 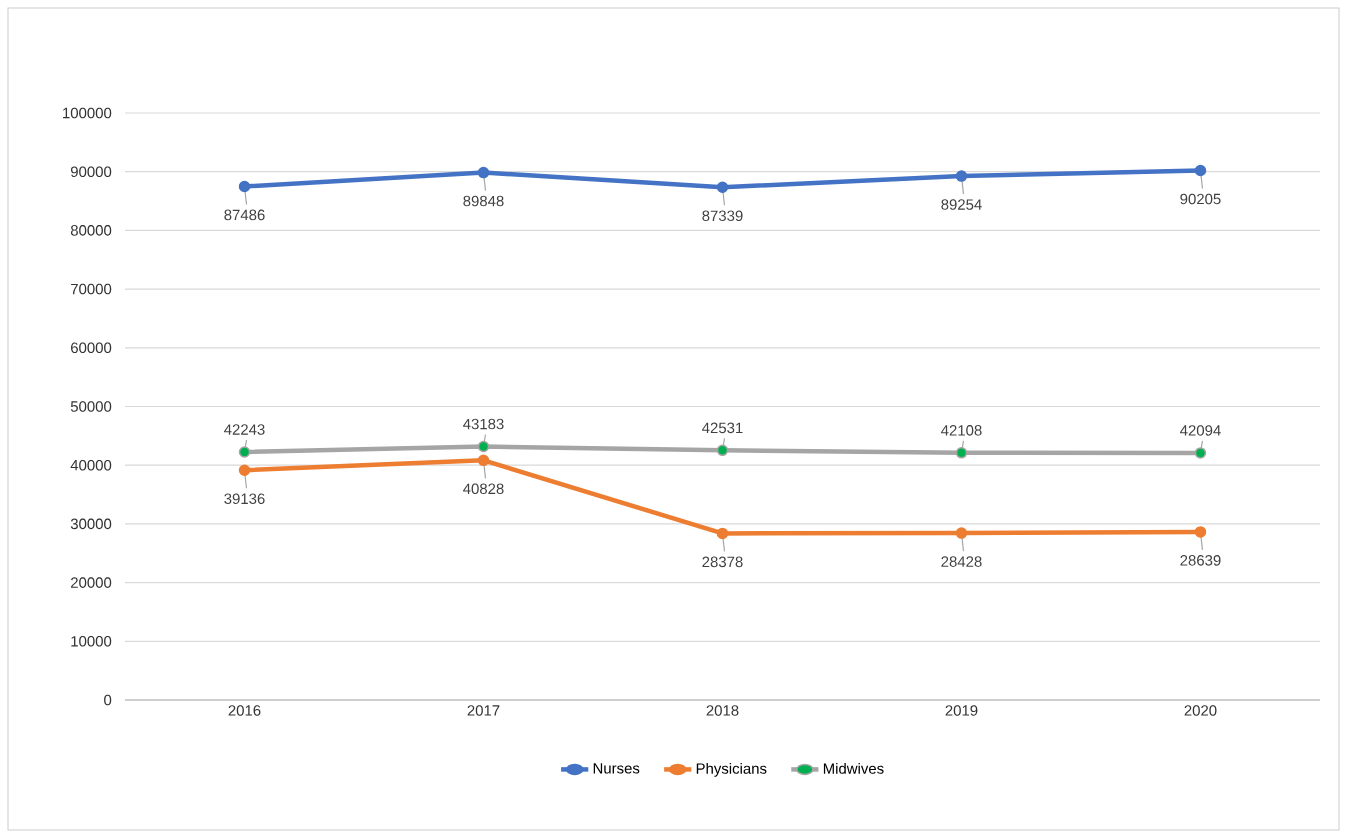 What do you see at coordinates (1200, 199) in the screenshot?
I see `data-label: 90205` at bounding box center [1200, 199].